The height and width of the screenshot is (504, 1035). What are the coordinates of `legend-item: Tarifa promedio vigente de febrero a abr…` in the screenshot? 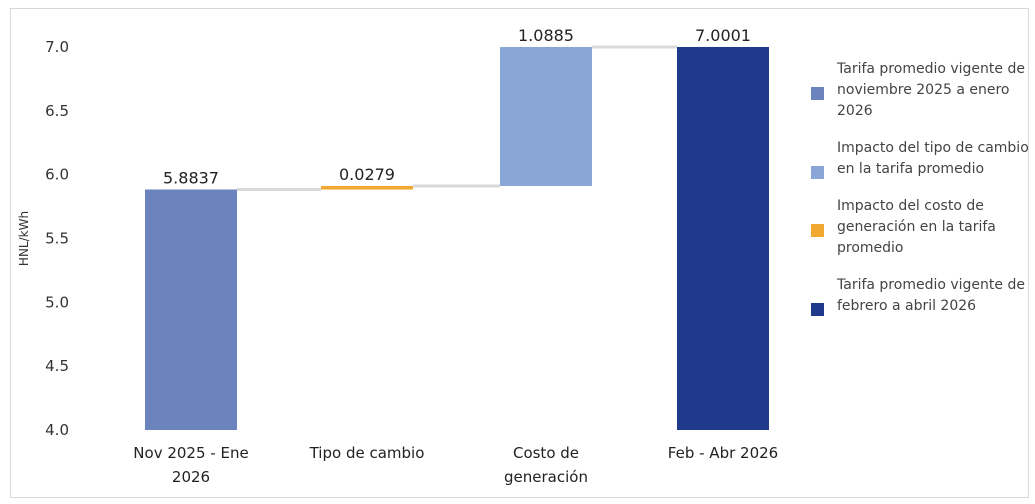 It's located at (923, 296).